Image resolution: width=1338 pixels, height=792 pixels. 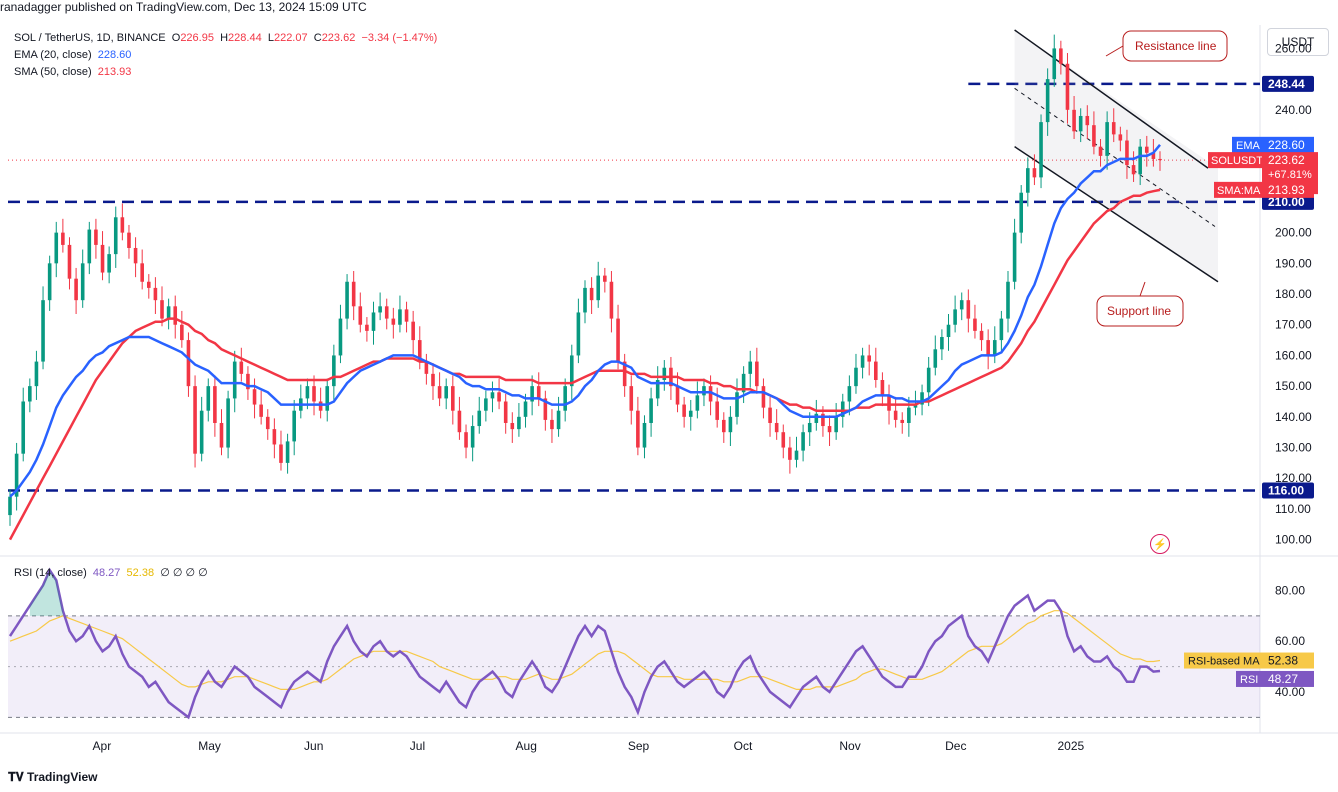 I want to click on rsi-label: RSI (14, close), so click(x=50, y=573).